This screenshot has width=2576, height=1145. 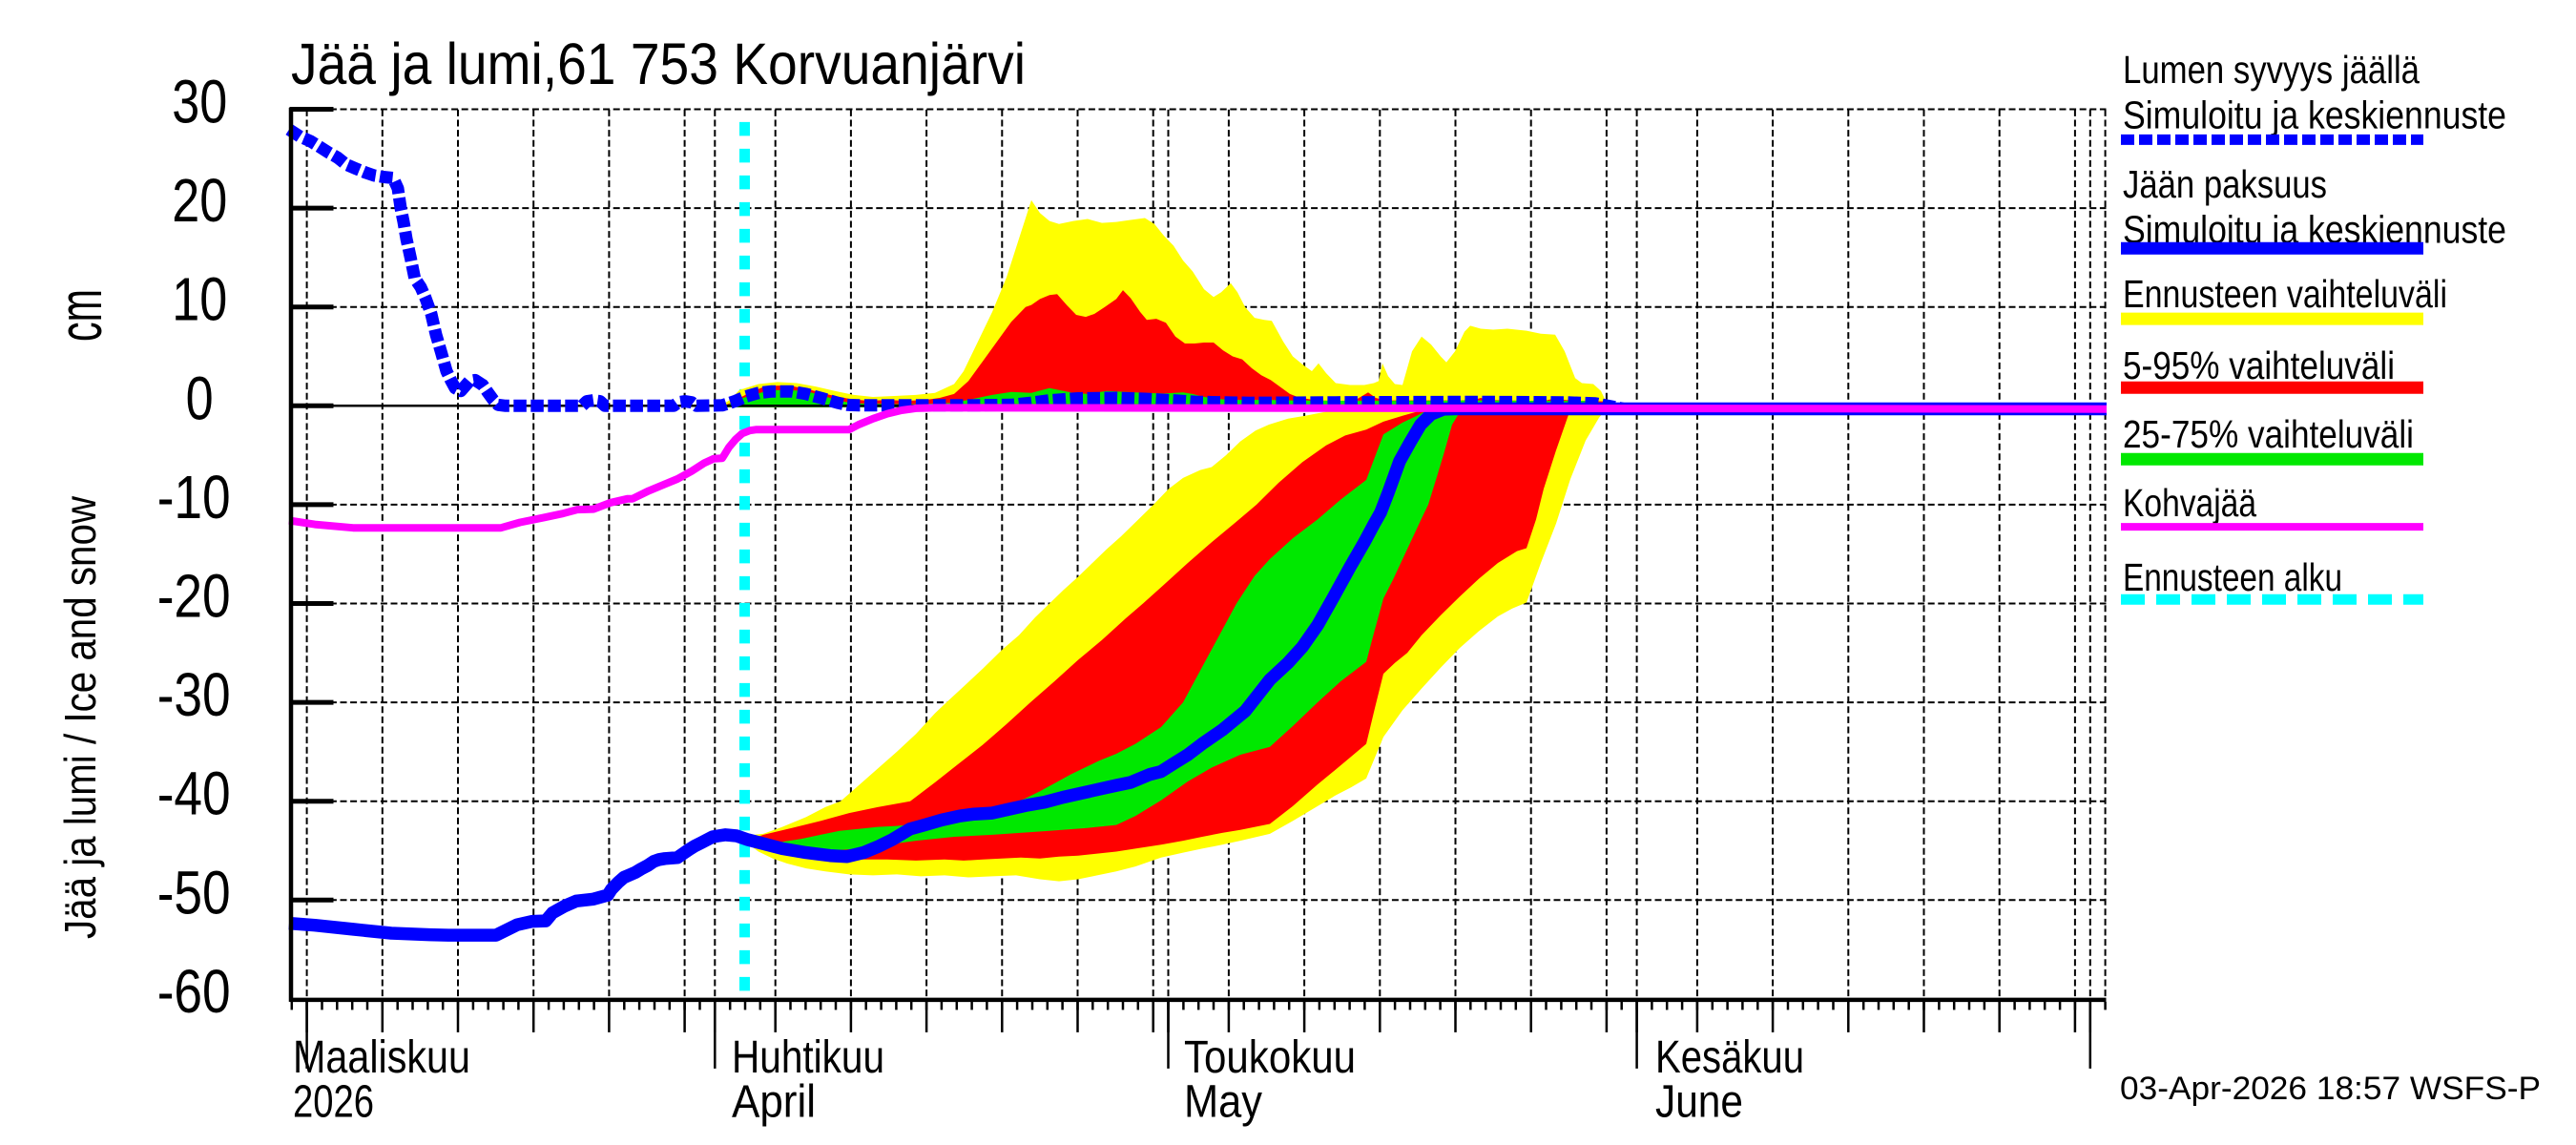 I want to click on svg-text: -60, so click(x=194, y=992).